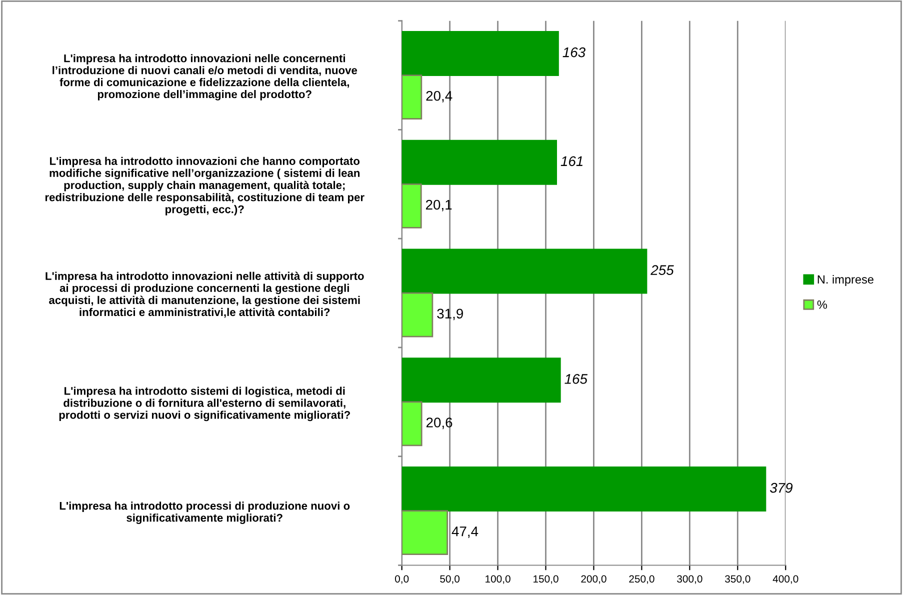 The width and height of the screenshot is (903, 595). What do you see at coordinates (662, 270) in the screenshot?
I see `data-label: 255` at bounding box center [662, 270].